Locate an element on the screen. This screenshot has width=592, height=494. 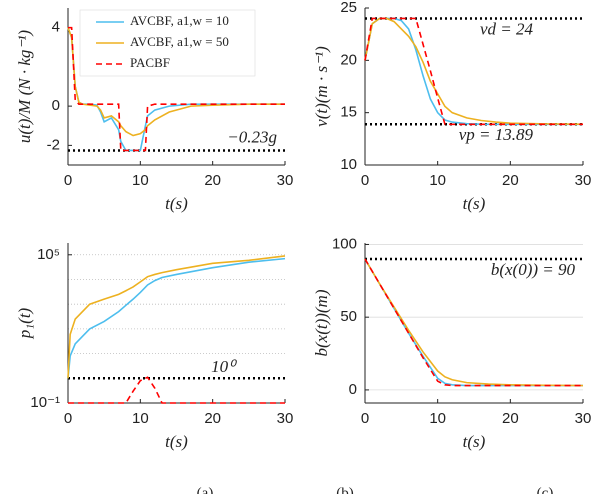
reference-label: vd = 24 is located at coordinates (507, 28).